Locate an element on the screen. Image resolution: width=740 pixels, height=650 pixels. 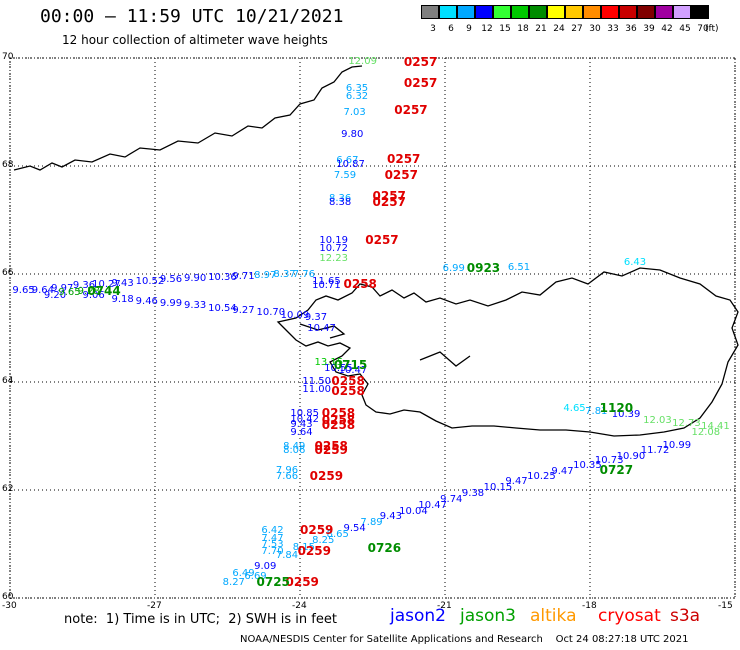
scale-tick-label: 33 is located at coordinates (613, 29).